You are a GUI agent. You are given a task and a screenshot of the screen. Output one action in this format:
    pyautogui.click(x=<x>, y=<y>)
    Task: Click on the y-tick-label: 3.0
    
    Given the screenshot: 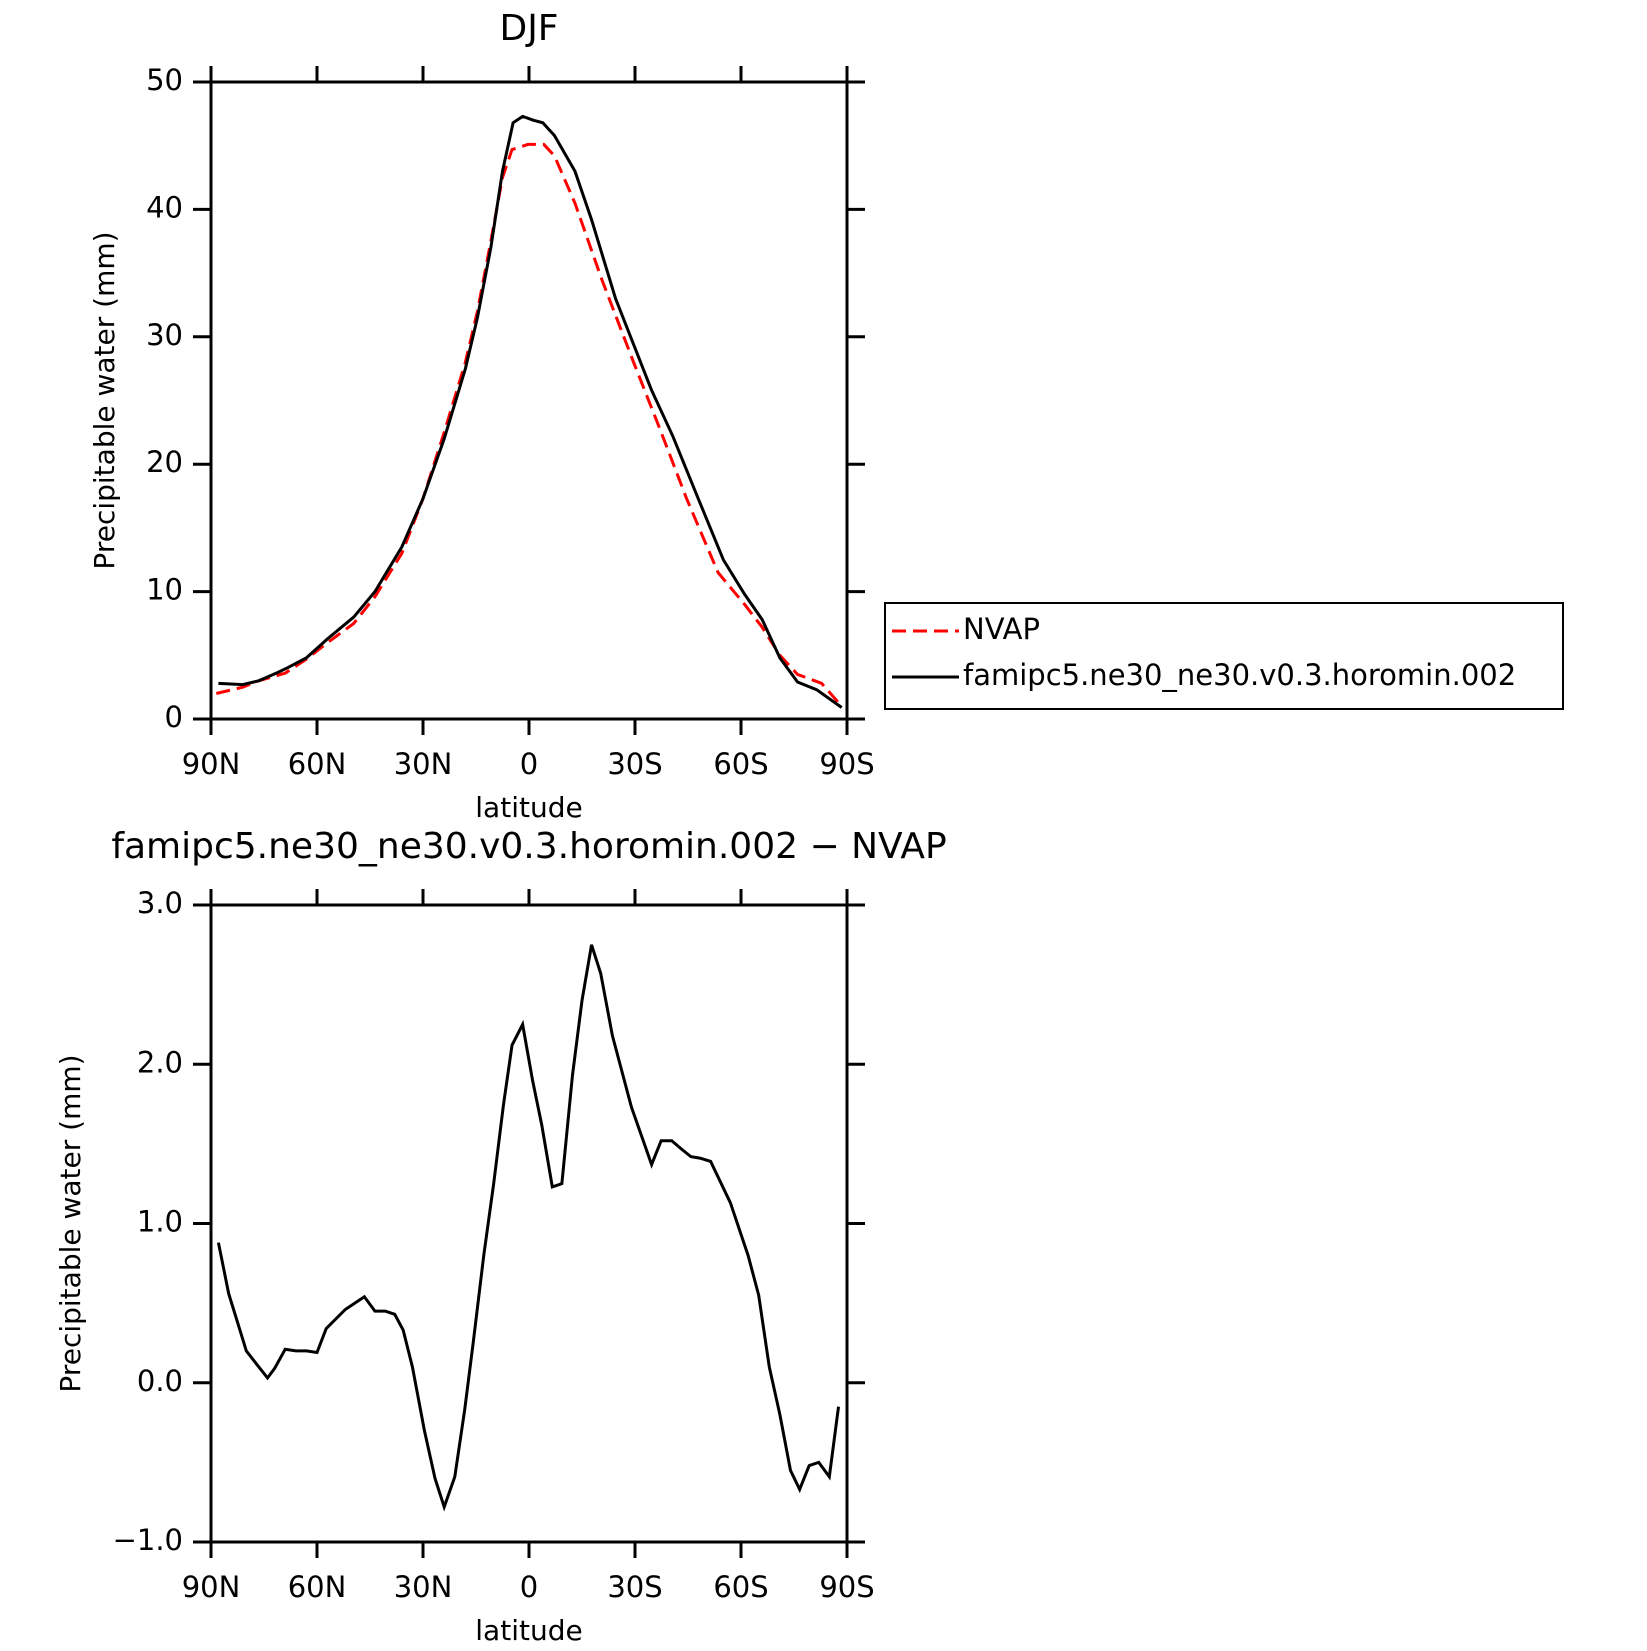 What is the action you would take?
    pyautogui.click(x=160, y=903)
    